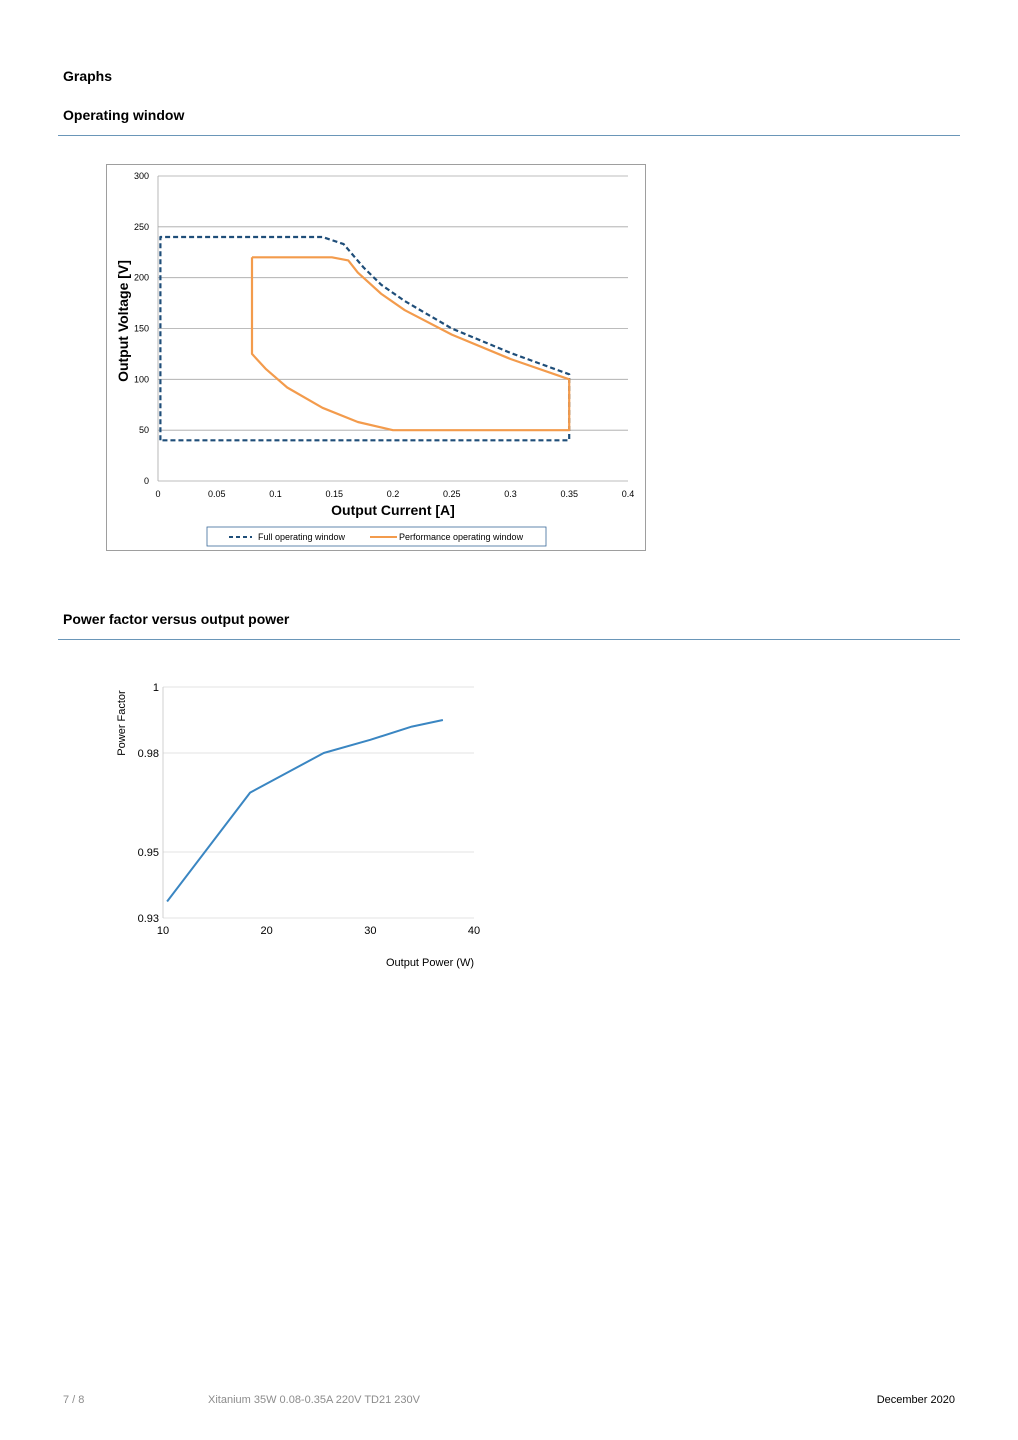 This screenshot has height=1440, width=1018. What do you see at coordinates (915, 1400) in the screenshot?
I see `footer-date: December 2020` at bounding box center [915, 1400].